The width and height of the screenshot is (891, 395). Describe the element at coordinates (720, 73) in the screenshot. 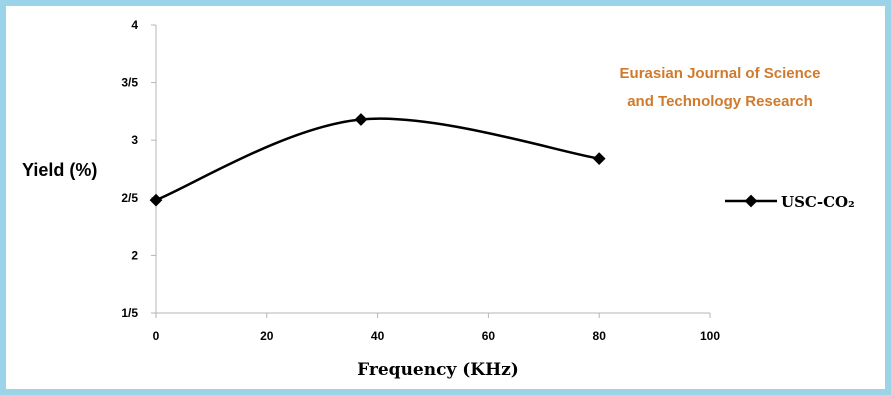

I see `watermark-line-1: Eurasian Journal of Science` at that location.